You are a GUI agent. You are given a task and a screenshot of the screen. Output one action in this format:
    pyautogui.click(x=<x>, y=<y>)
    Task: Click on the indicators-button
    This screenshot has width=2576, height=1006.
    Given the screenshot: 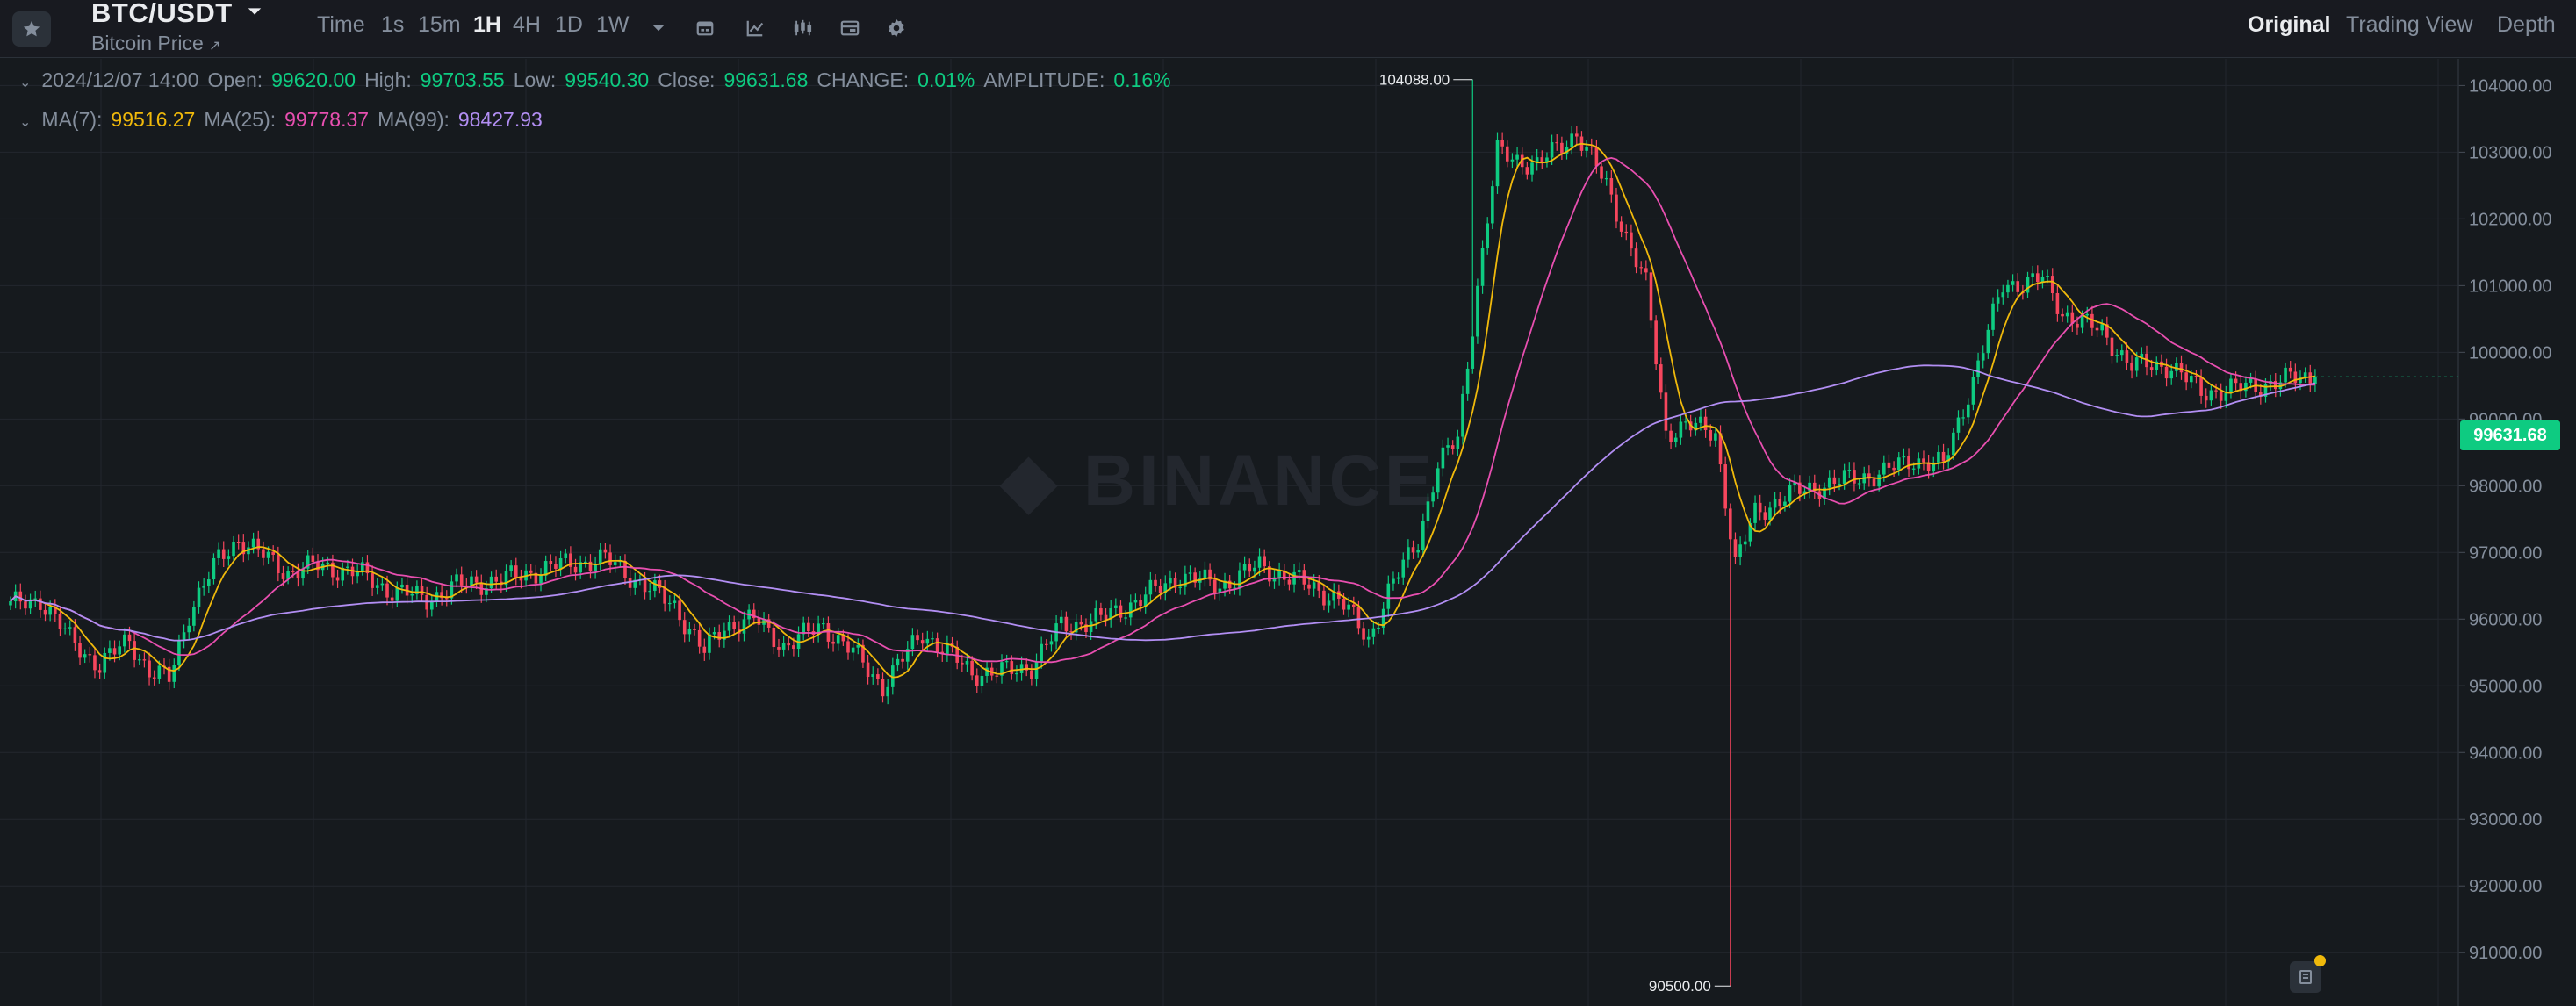 What is the action you would take?
    pyautogui.click(x=755, y=28)
    